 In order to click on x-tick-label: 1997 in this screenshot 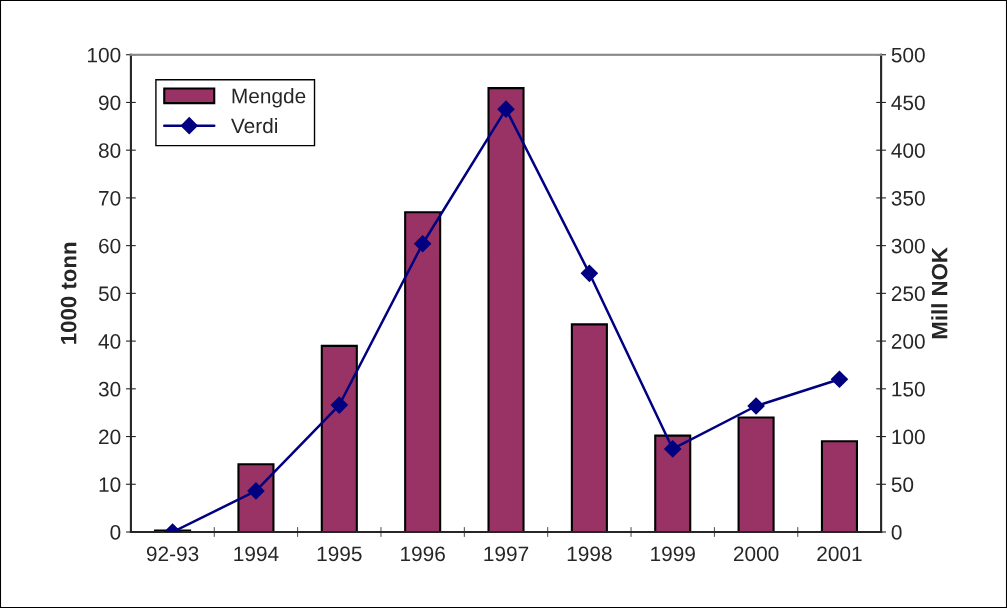, I will do `click(506, 554)`.